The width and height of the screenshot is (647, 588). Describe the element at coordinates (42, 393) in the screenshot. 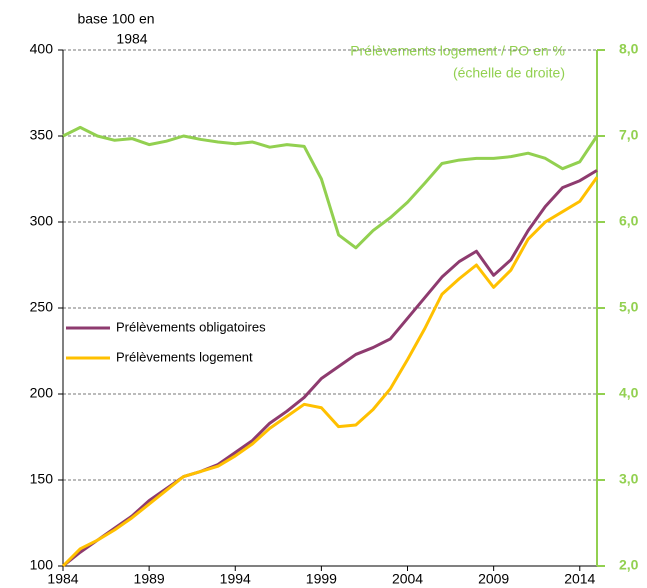

I see `y-tick-label: 200` at that location.